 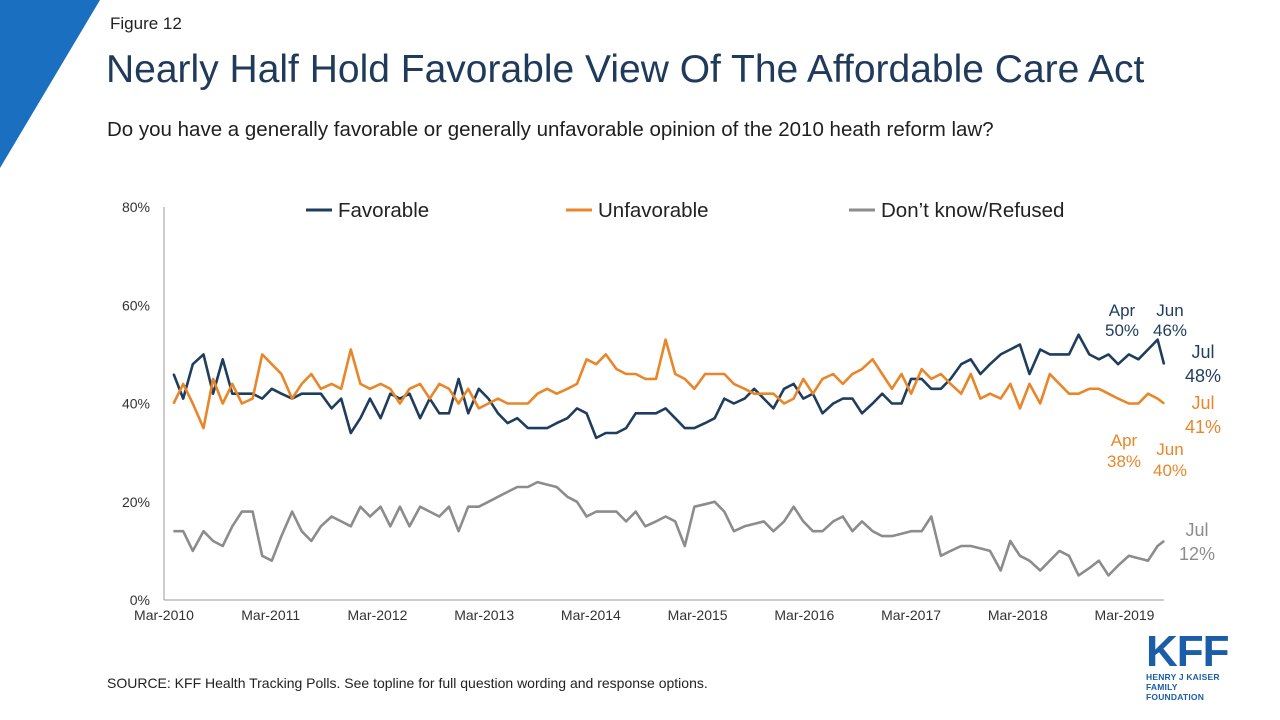 I want to click on corner-decoration, so click(x=50, y=84).